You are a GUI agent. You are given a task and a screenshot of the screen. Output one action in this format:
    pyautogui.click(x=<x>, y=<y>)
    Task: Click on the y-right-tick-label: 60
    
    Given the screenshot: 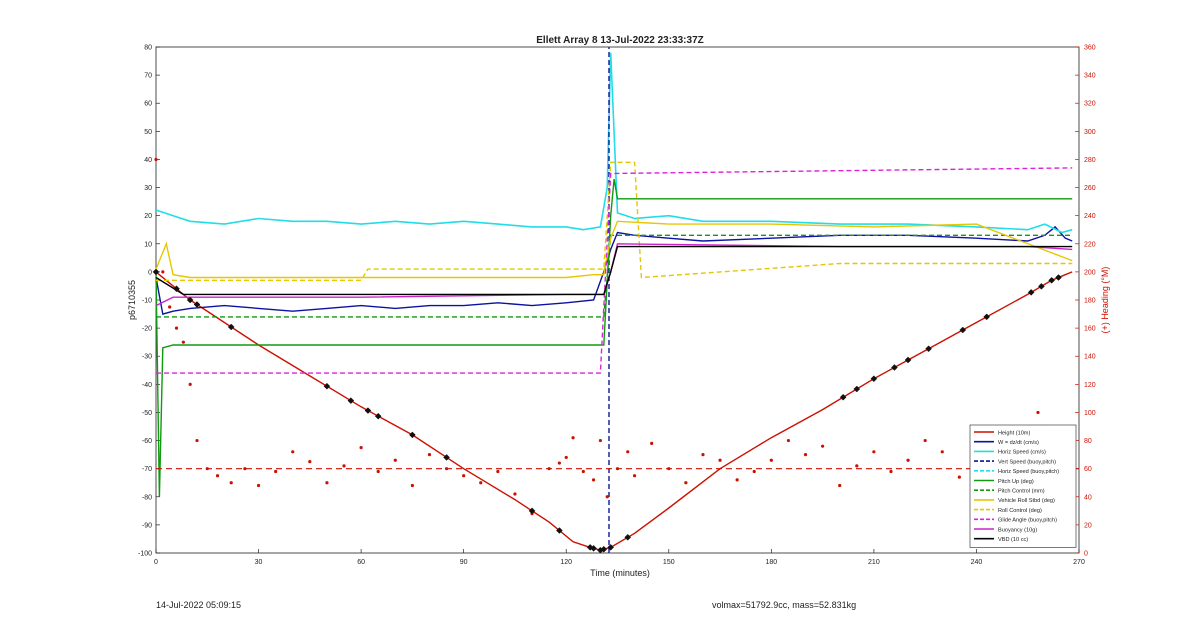 What is the action you would take?
    pyautogui.click(x=1088, y=469)
    